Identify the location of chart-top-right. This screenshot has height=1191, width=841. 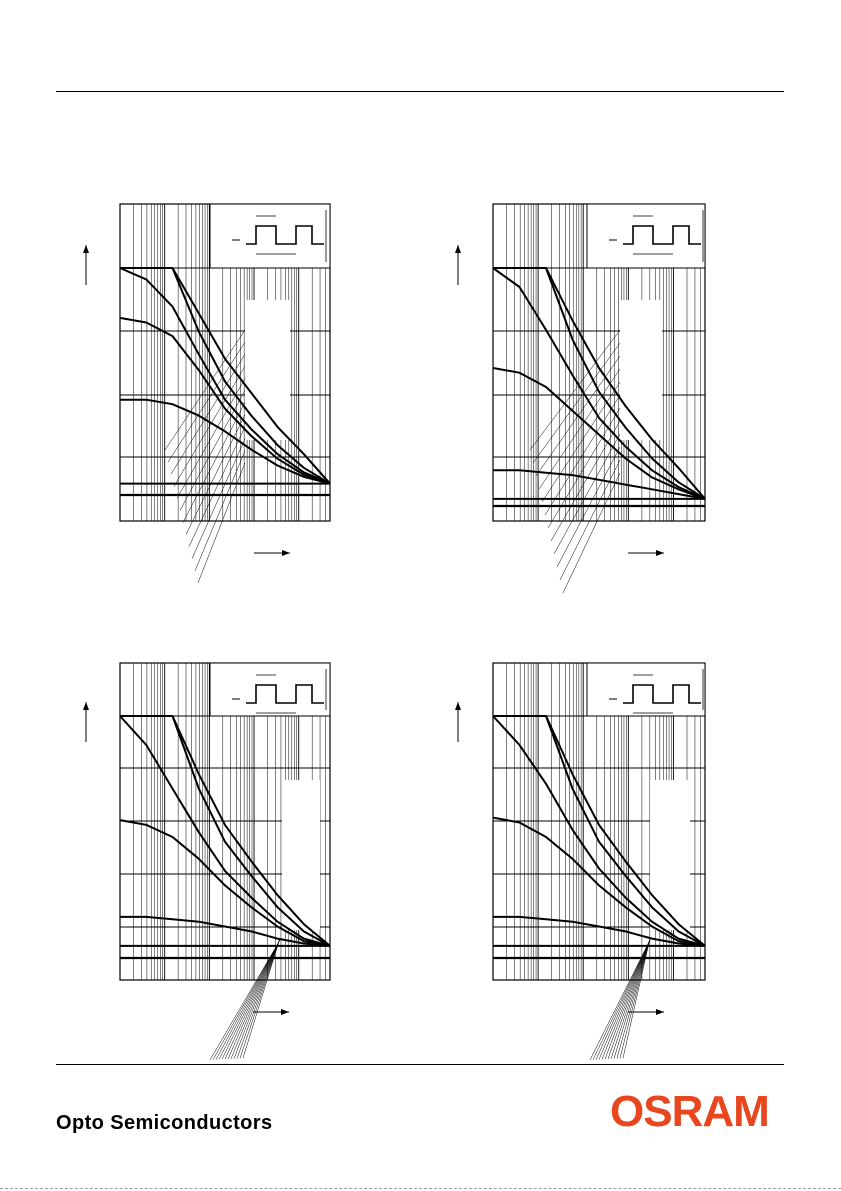
(580, 398).